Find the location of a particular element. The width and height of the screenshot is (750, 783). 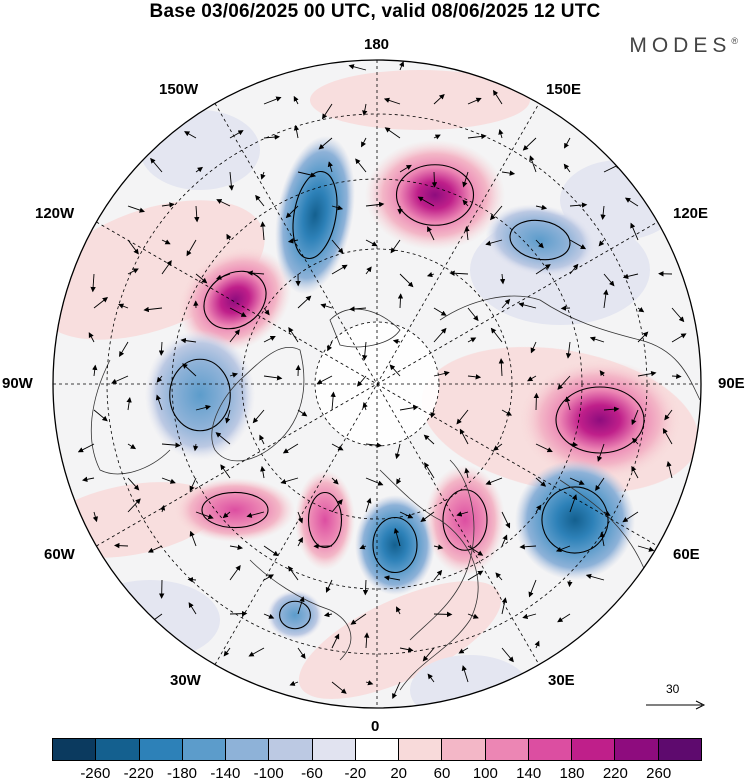

positive-anomaly is located at coordinates (465, 520).